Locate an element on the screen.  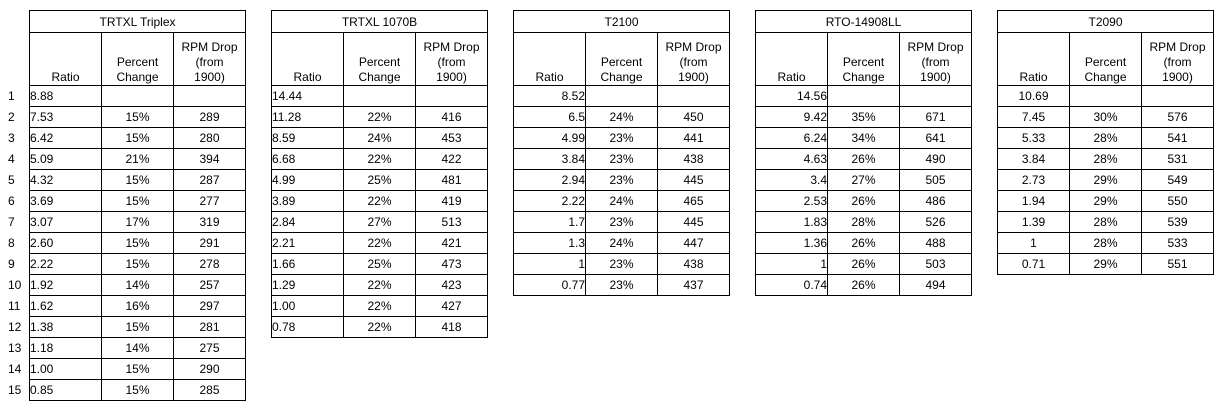
percent-change-header-line: Change is located at coordinates (863, 77).